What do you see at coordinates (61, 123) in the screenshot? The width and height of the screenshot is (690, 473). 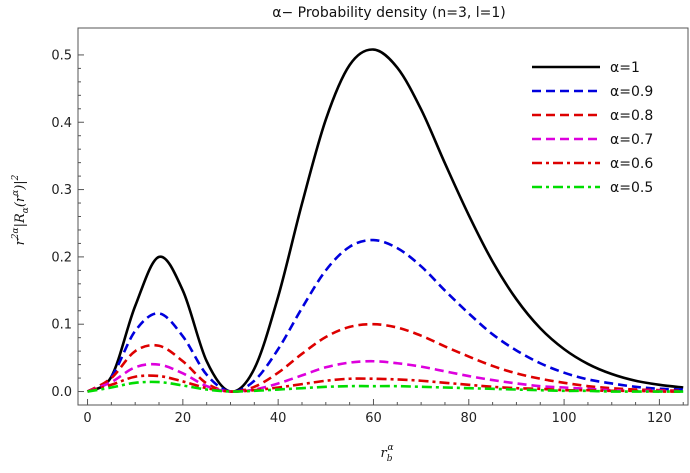 I see `y-tick-label: 0.4` at bounding box center [61, 123].